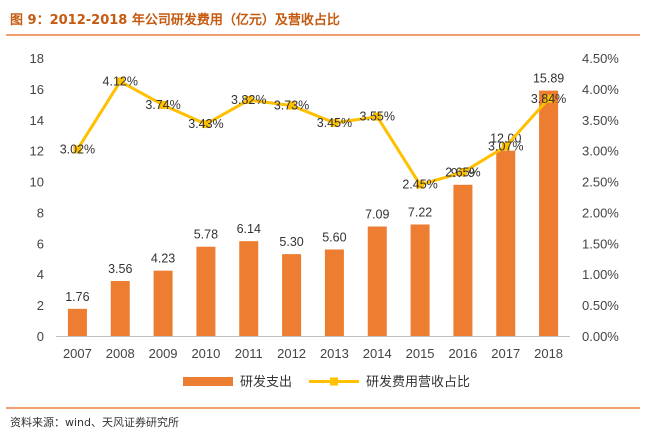  What do you see at coordinates (505, 353) in the screenshot?
I see `x-tick-label: 2017` at bounding box center [505, 353].